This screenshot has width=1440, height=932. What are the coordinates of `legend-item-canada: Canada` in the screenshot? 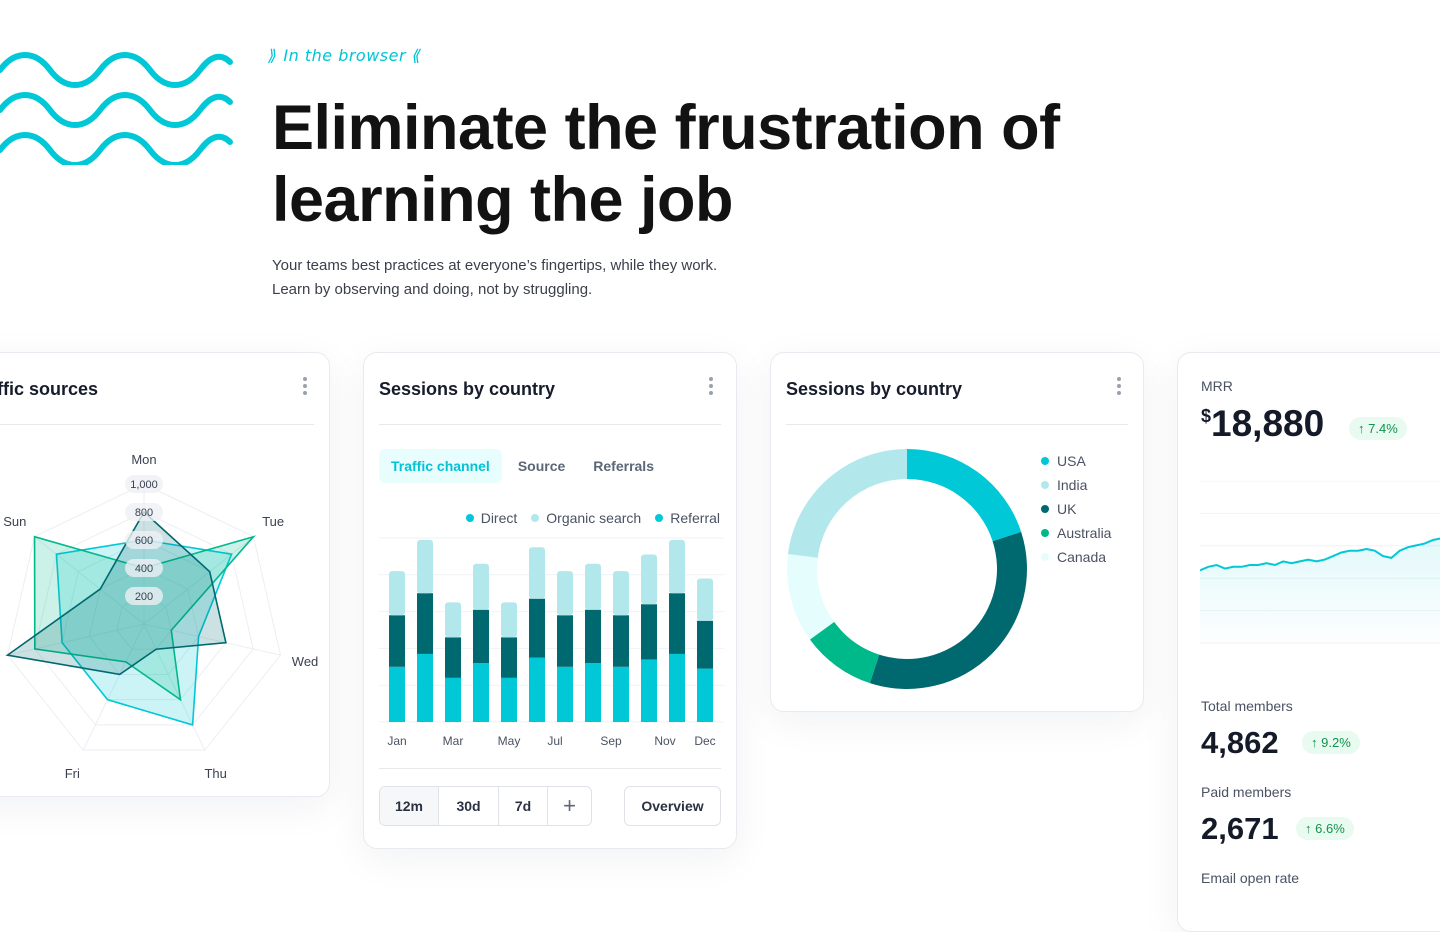 It's located at (1076, 557).